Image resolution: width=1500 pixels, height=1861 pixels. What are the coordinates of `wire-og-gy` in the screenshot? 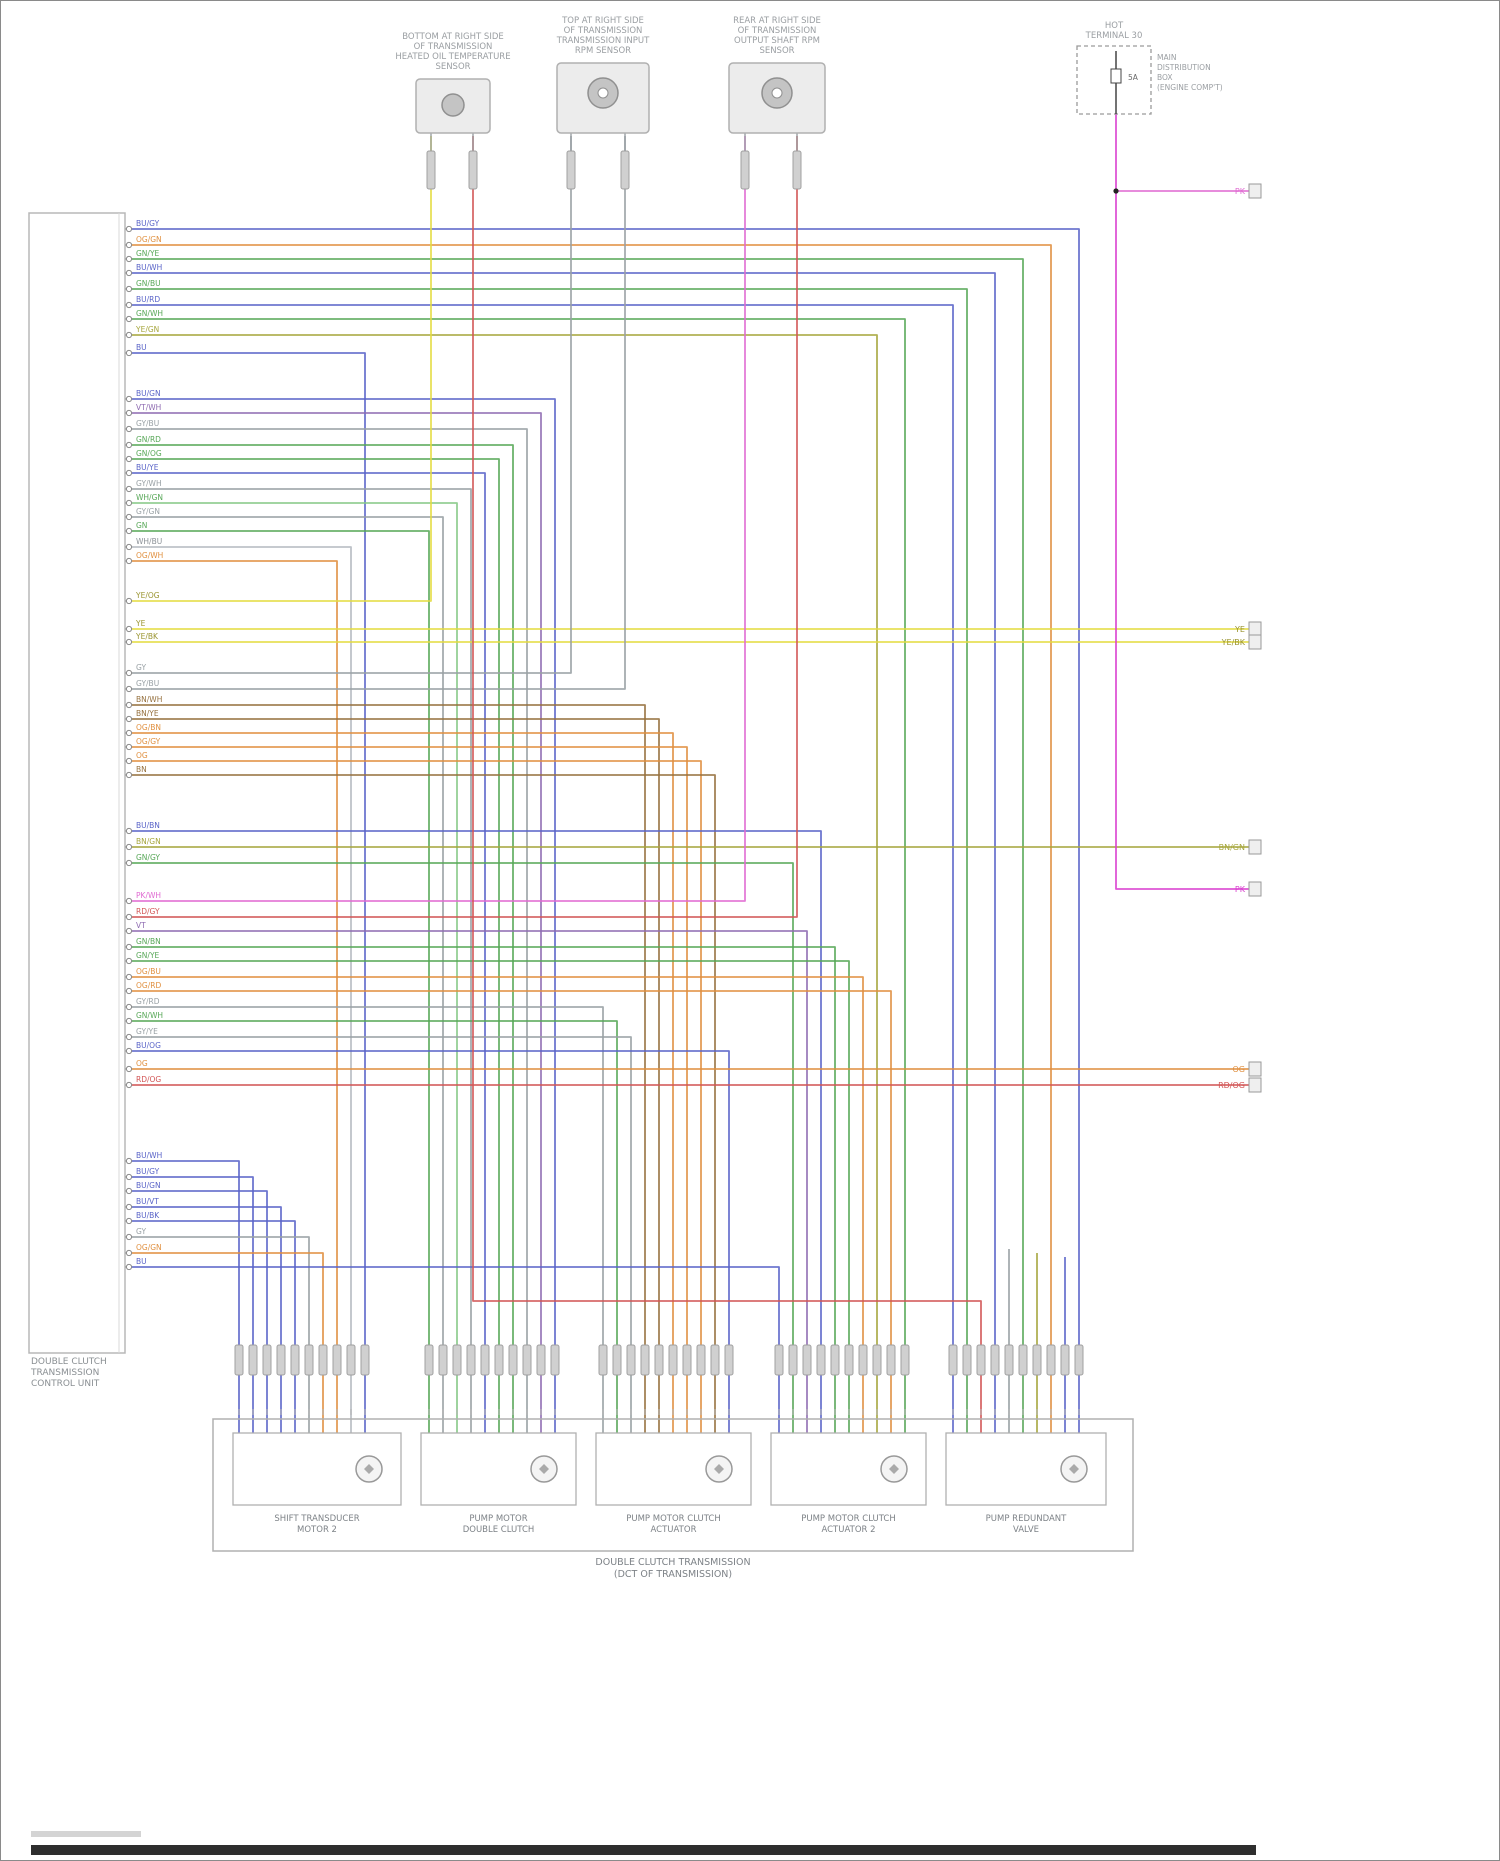 It's located at (408, 1041).